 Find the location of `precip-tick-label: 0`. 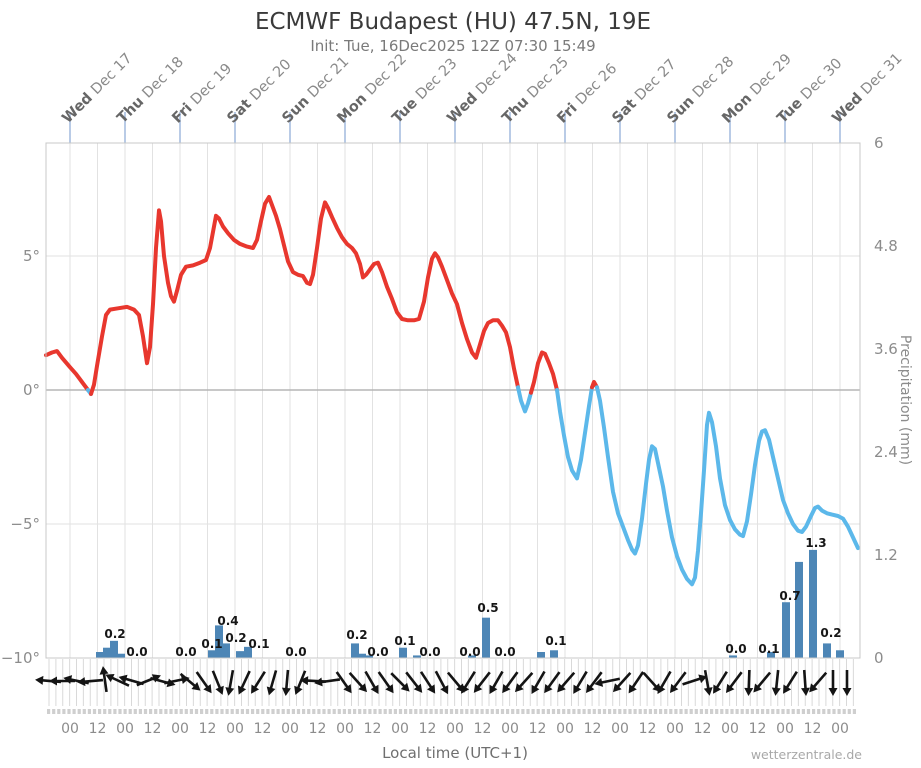

precip-tick-label: 0 is located at coordinates (879, 658).